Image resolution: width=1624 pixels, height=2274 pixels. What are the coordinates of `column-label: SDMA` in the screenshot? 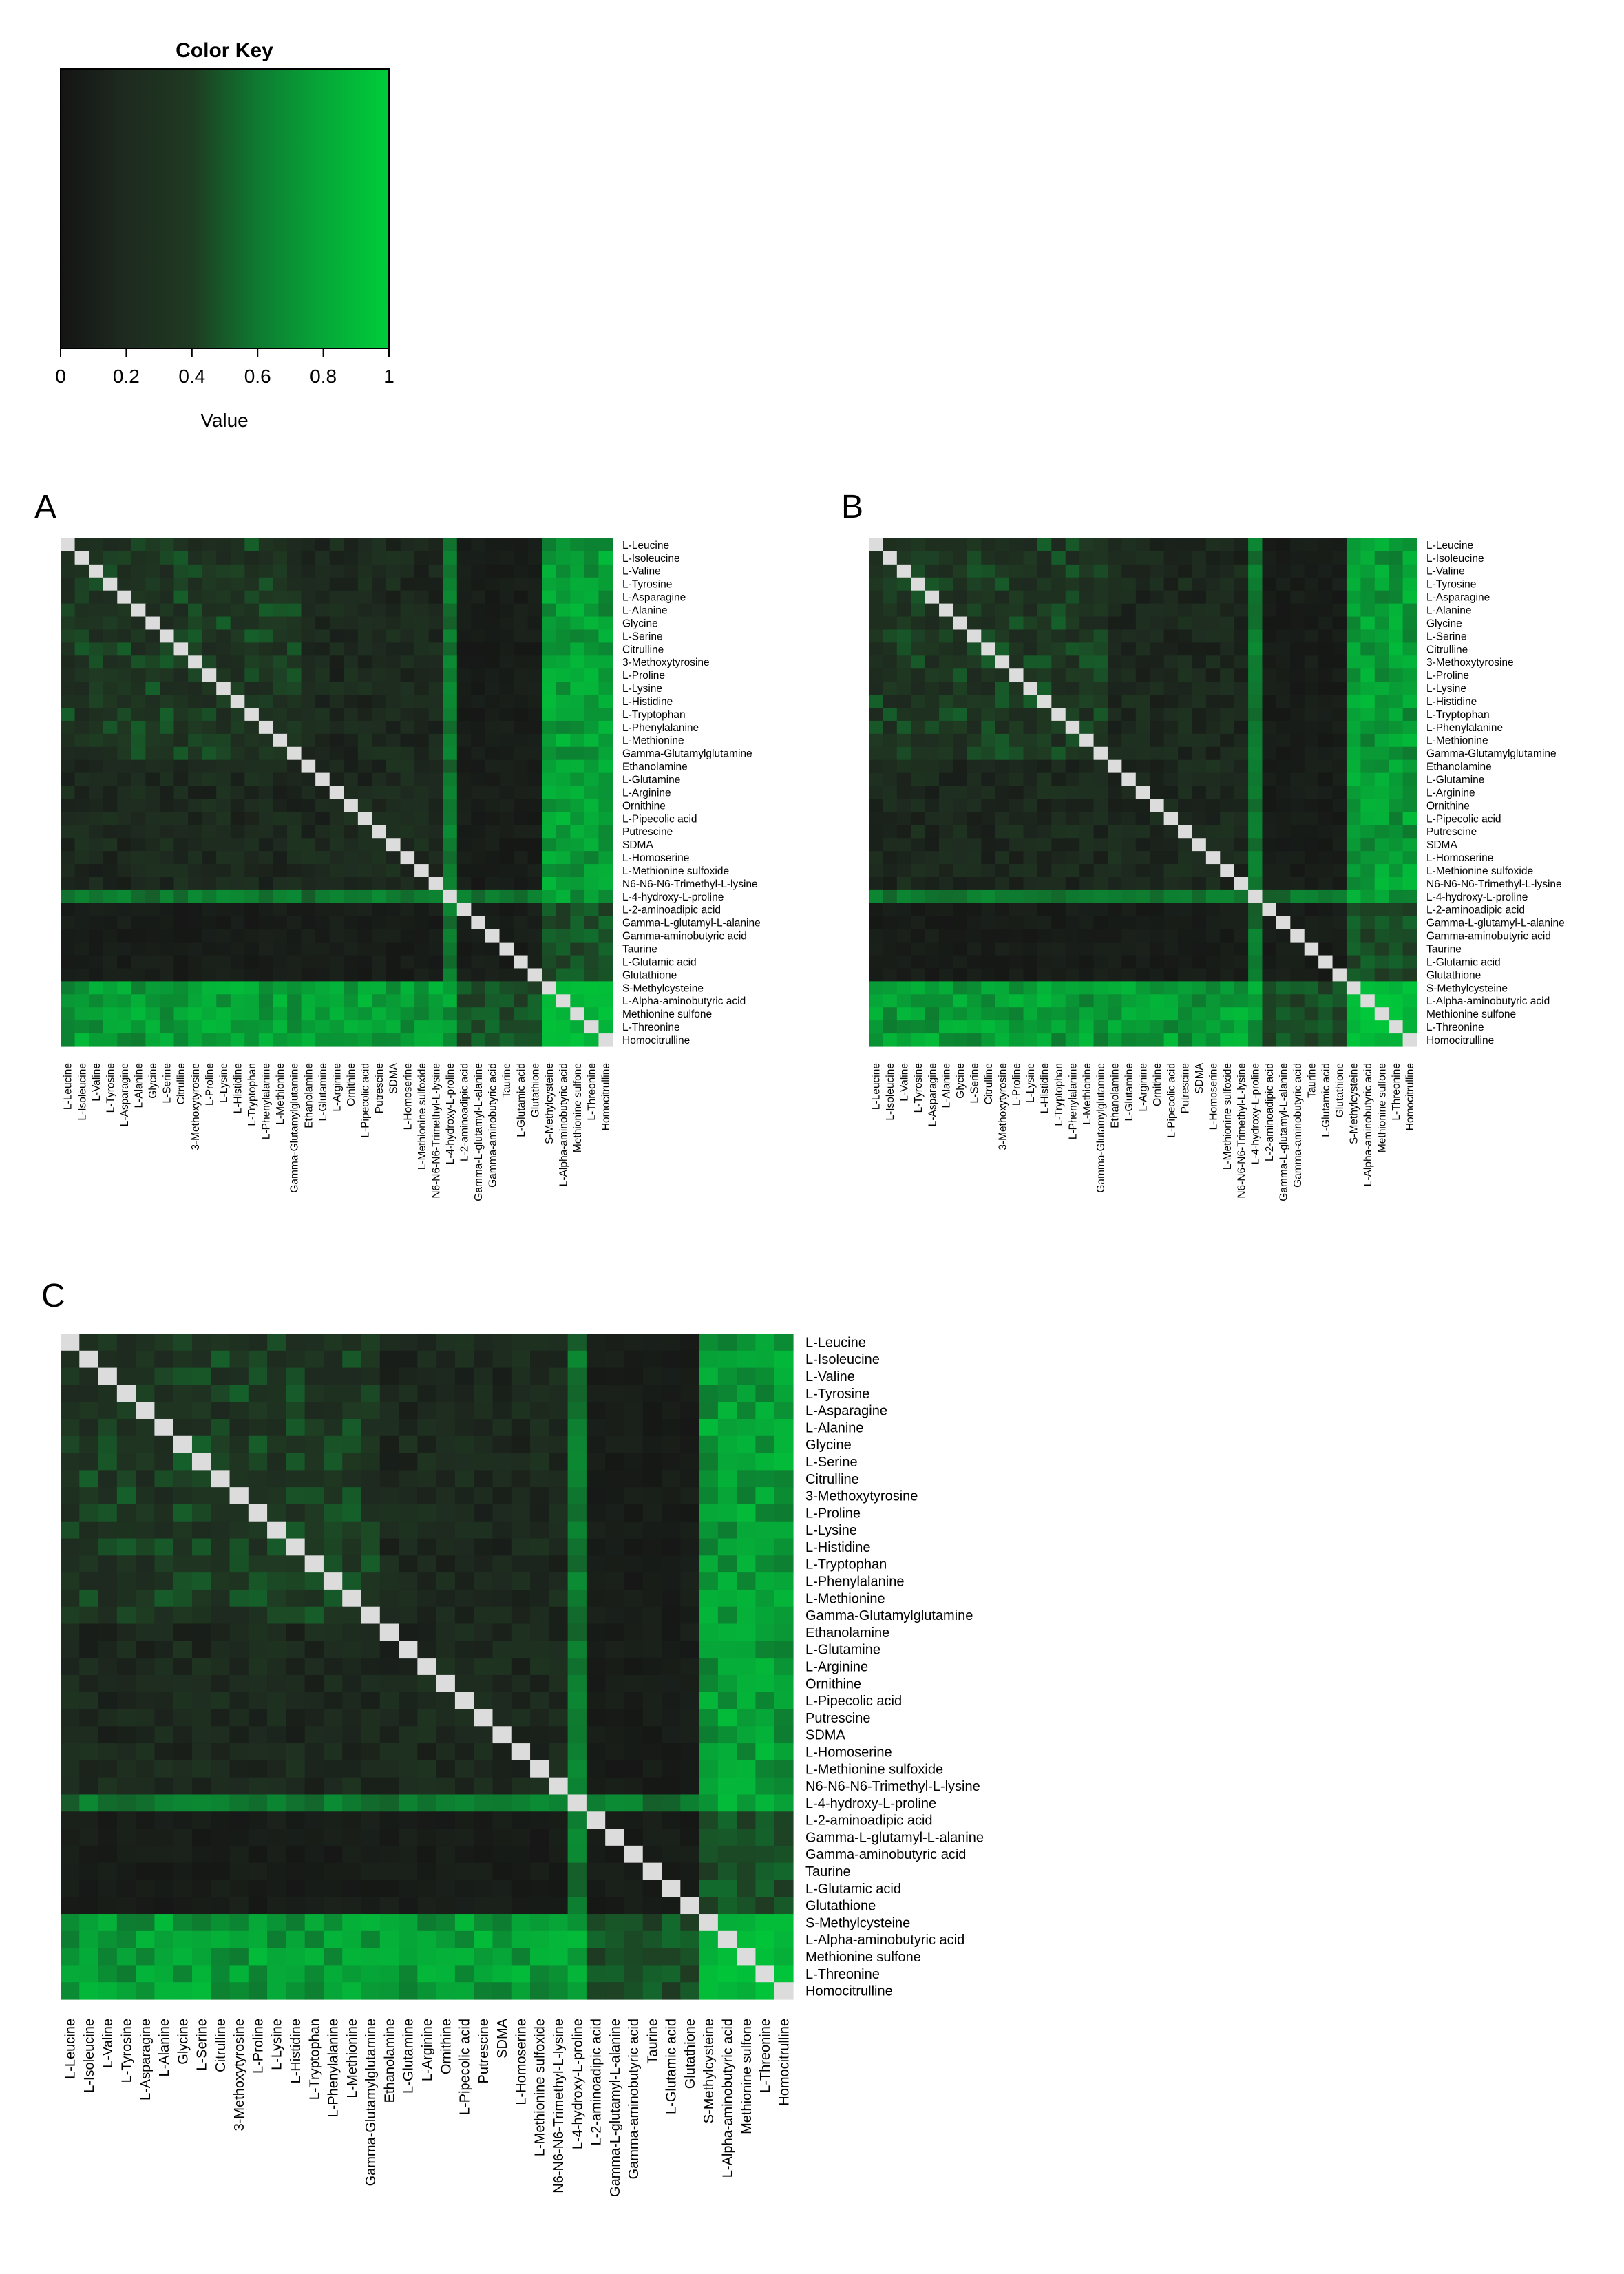 It's located at (1200, 1077).